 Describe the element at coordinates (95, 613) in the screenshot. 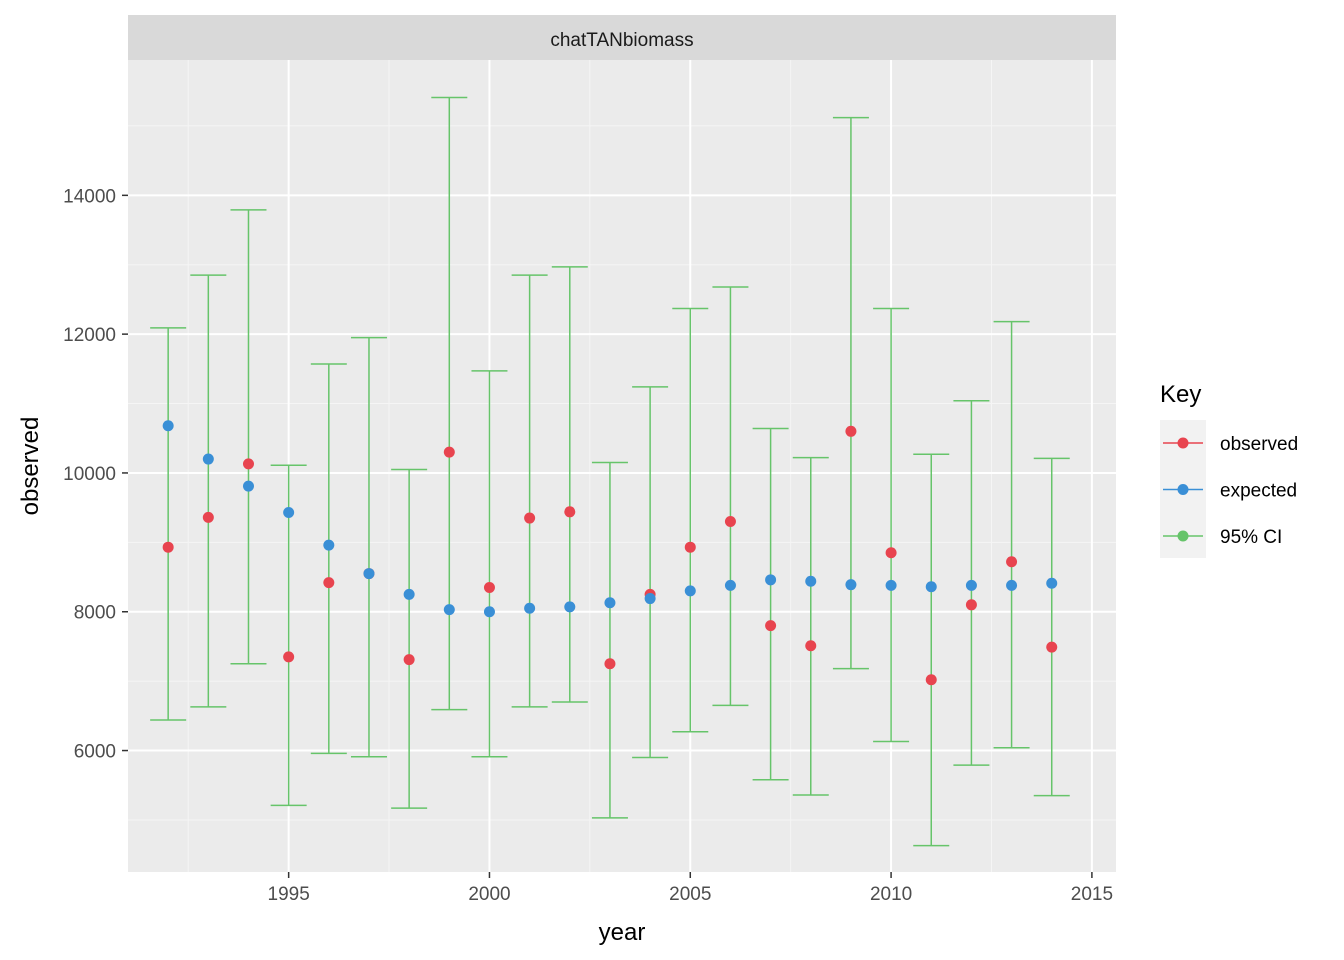

I see `y-tick-label: 8000` at that location.